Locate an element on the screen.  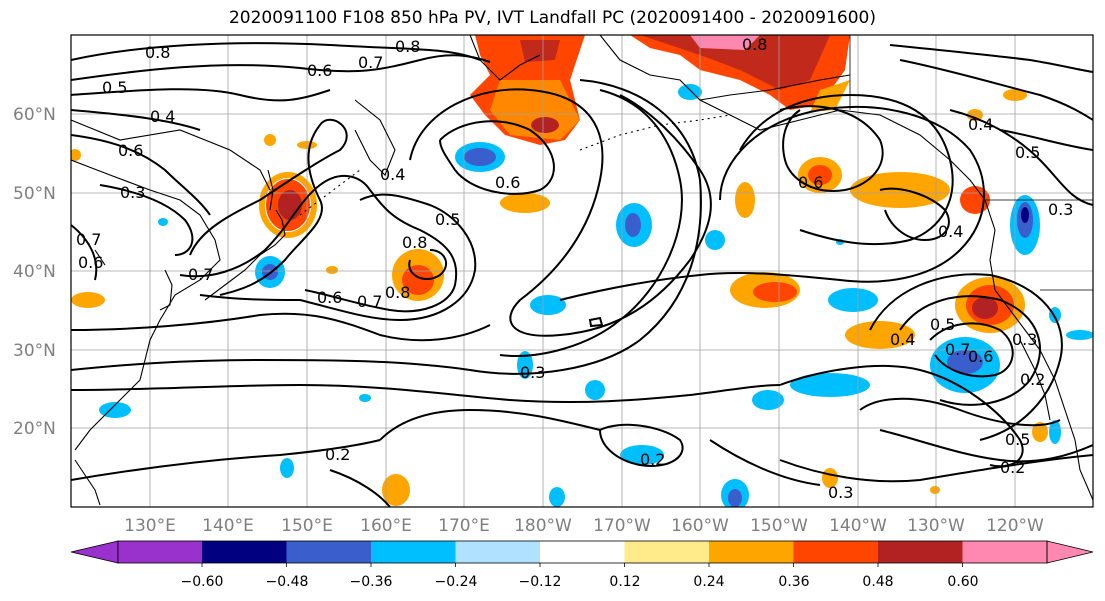
lat-label: 20°N is located at coordinates (34, 429).